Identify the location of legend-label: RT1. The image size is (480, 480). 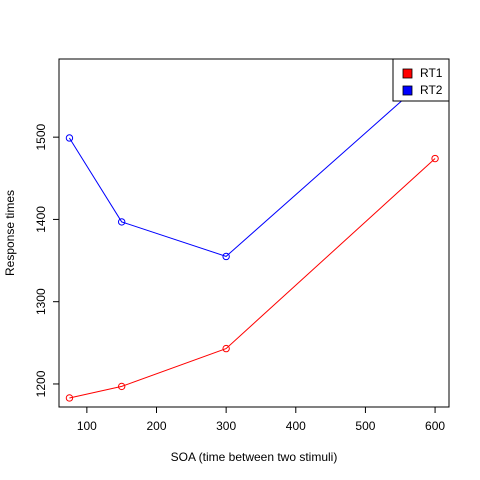
(431, 73).